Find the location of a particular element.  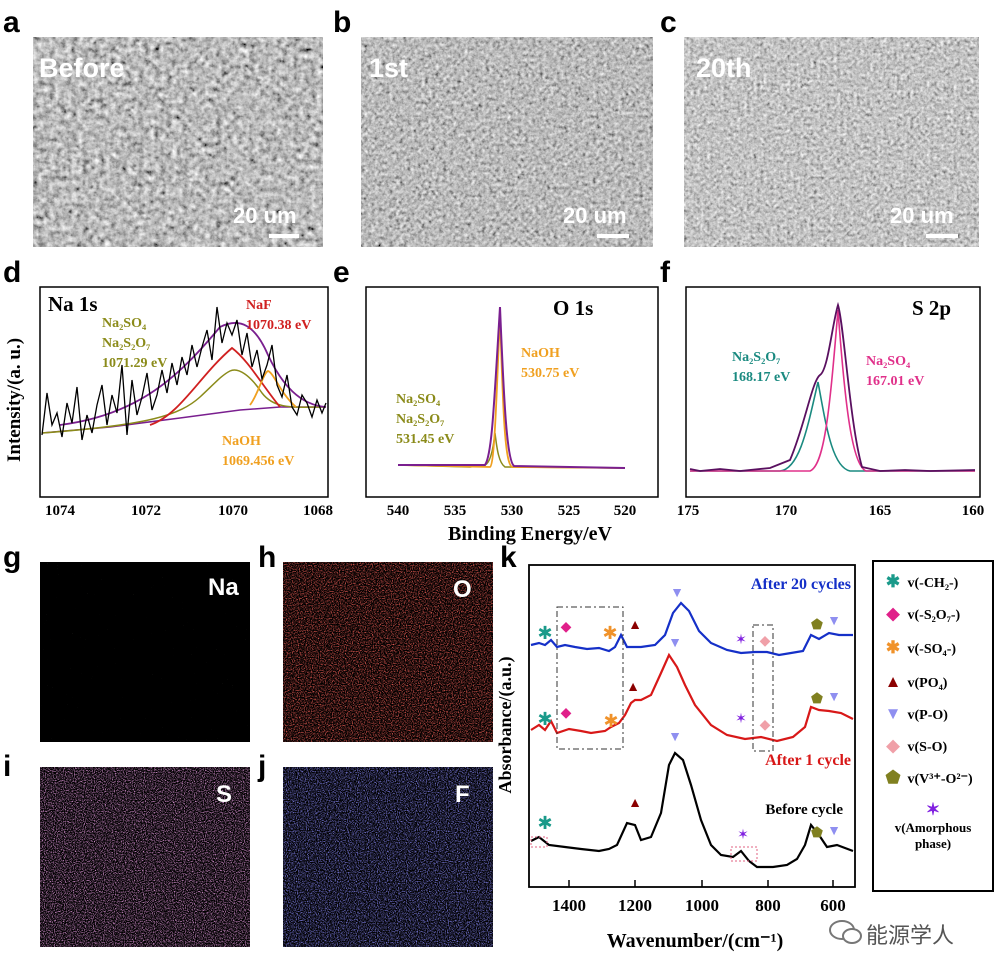

marker-vo-0: ⬟ is located at coordinates (817, 833).